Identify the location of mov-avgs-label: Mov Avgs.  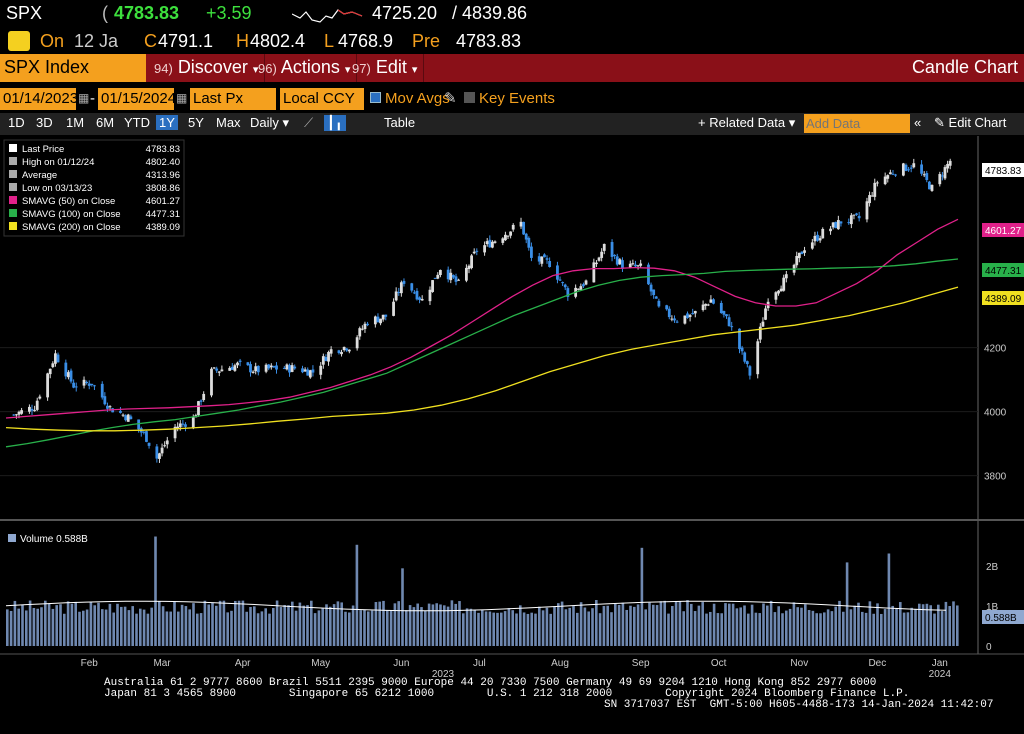
(417, 98).